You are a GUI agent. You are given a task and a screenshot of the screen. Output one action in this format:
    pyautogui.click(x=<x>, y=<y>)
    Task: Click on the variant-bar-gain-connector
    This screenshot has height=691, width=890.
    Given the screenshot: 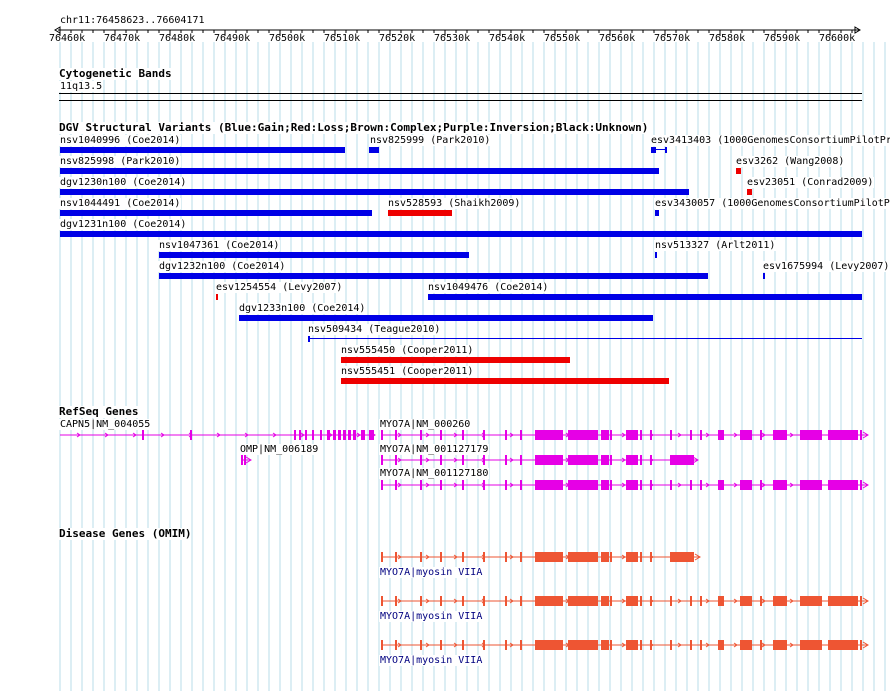 What is the action you would take?
    pyautogui.click(x=586, y=338)
    